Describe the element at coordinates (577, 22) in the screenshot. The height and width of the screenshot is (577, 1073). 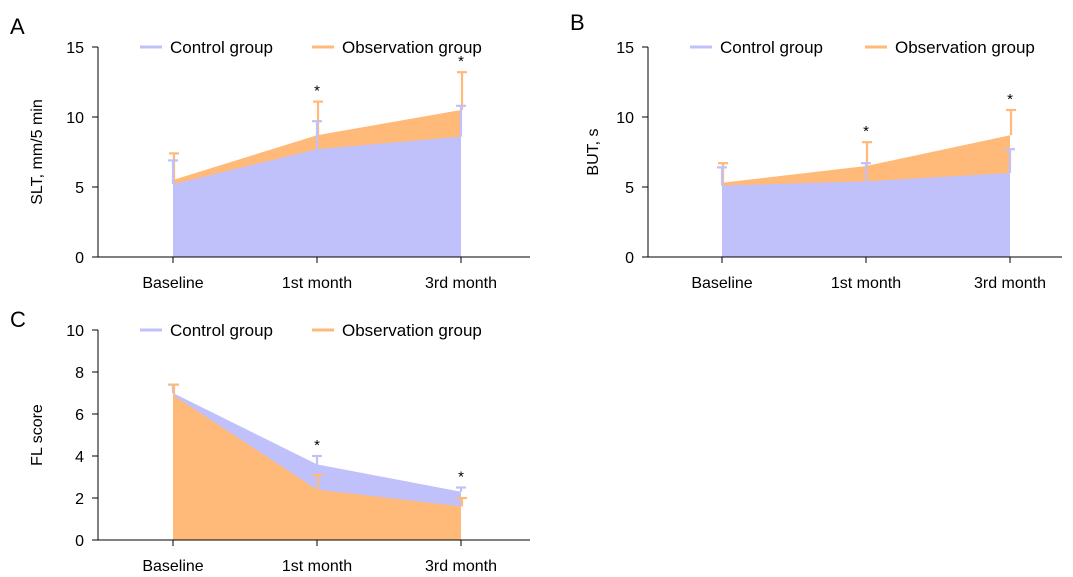
I see `panel-letter: B` at that location.